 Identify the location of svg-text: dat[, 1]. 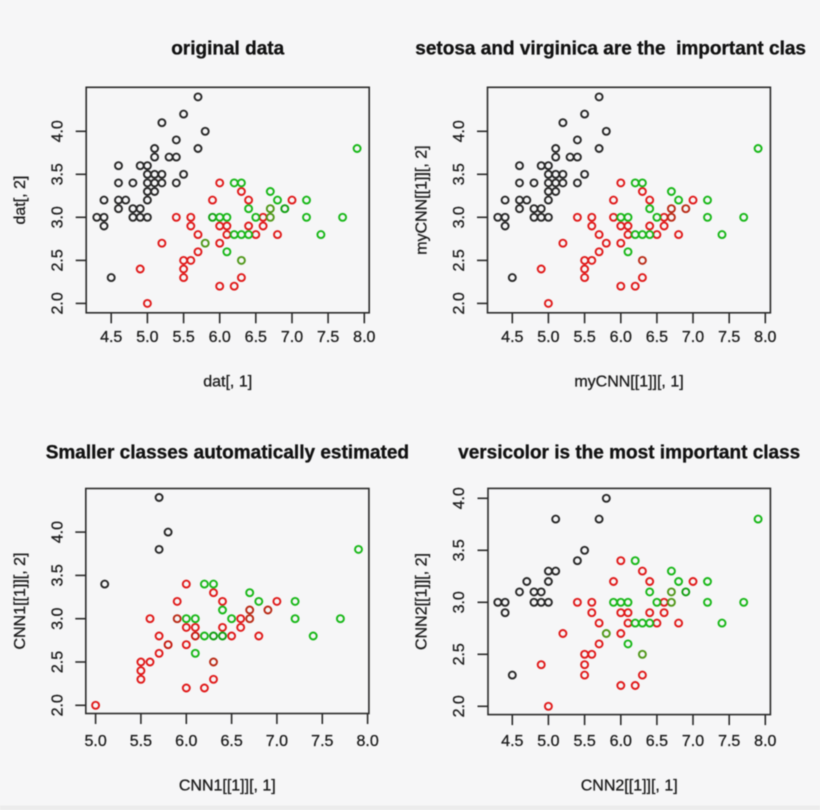
(227, 382).